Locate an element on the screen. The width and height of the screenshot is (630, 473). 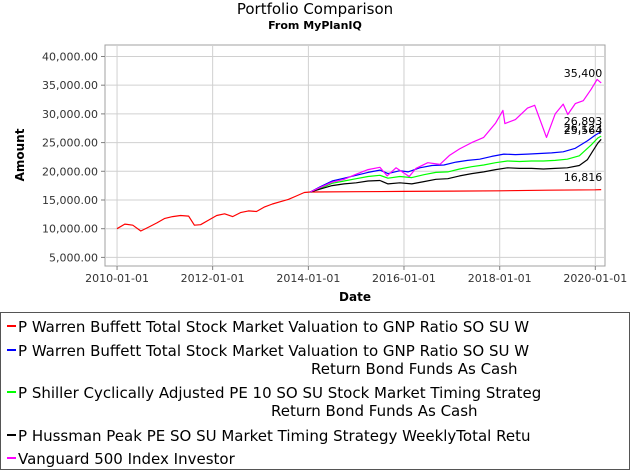
y-tick-label: 30,000.00 is located at coordinates (70, 114).